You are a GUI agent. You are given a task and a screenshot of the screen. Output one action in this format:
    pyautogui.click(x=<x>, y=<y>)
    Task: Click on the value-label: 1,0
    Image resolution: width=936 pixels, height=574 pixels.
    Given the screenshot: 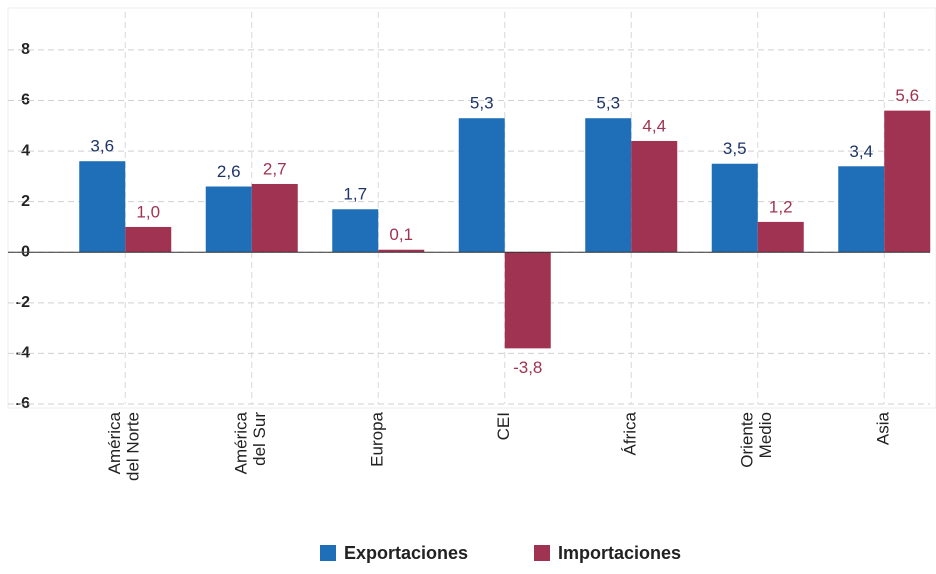 What is the action you would take?
    pyautogui.click(x=148, y=211)
    